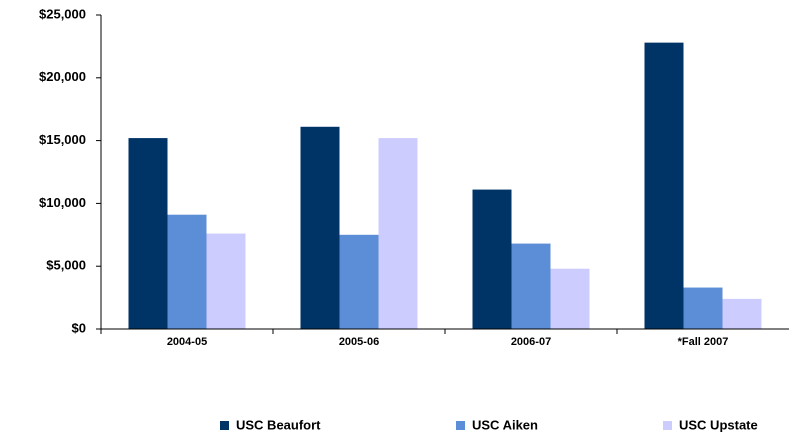 The width and height of the screenshot is (793, 434). I want to click on y-tick-label: $15,000, so click(62, 139).